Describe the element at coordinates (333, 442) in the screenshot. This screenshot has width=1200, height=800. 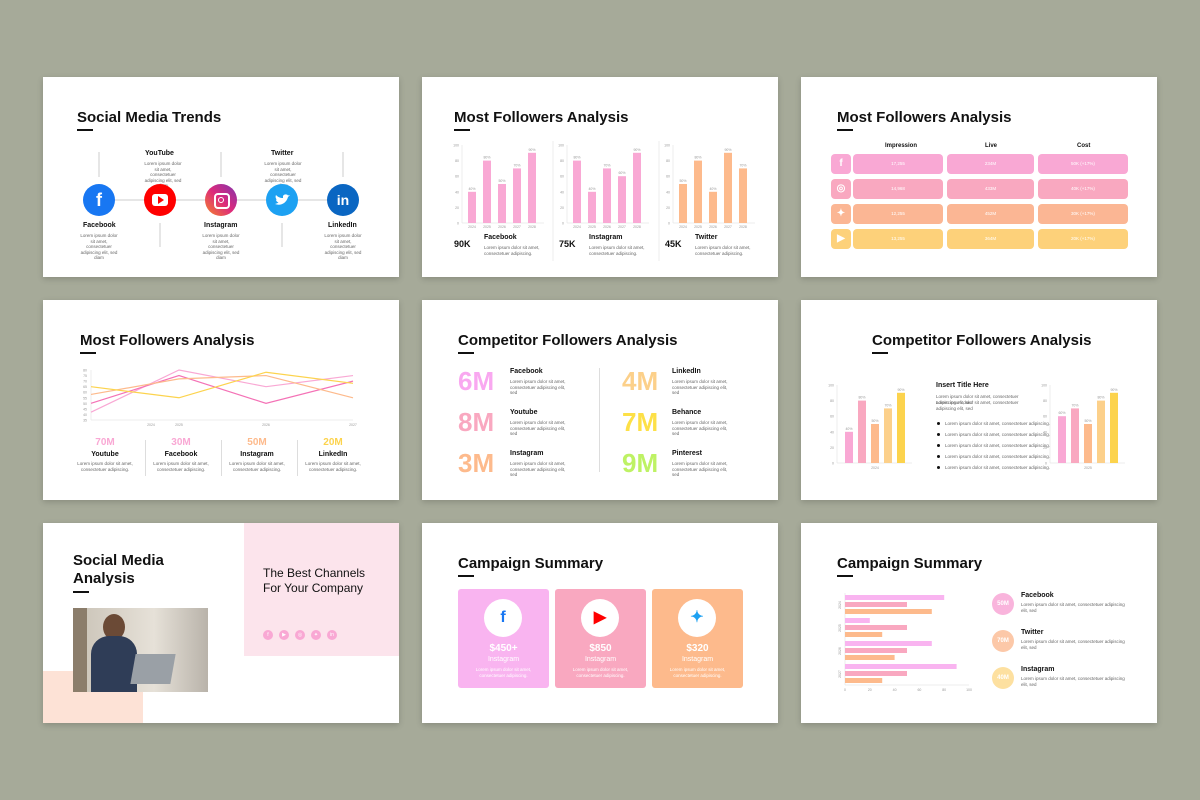
I see `stat-value: 20M` at that location.